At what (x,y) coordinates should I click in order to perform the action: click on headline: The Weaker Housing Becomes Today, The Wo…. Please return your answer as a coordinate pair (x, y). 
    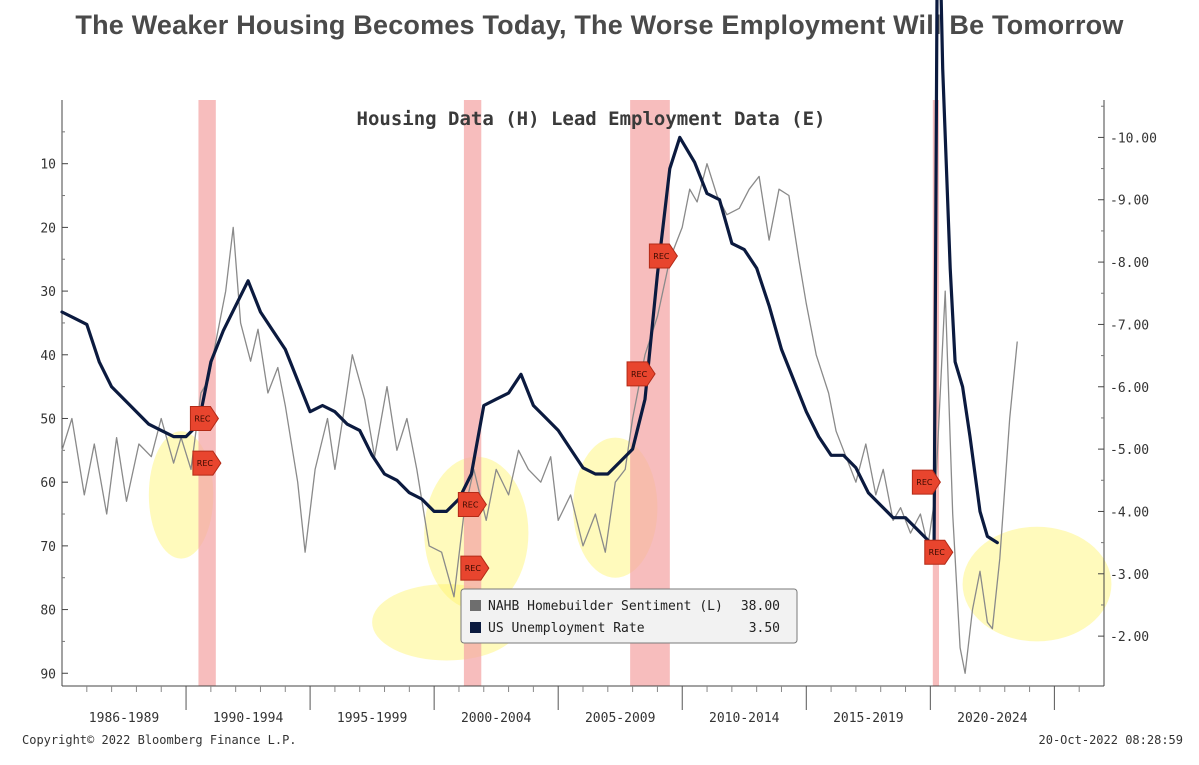
    Looking at the image, I should click on (599, 25).